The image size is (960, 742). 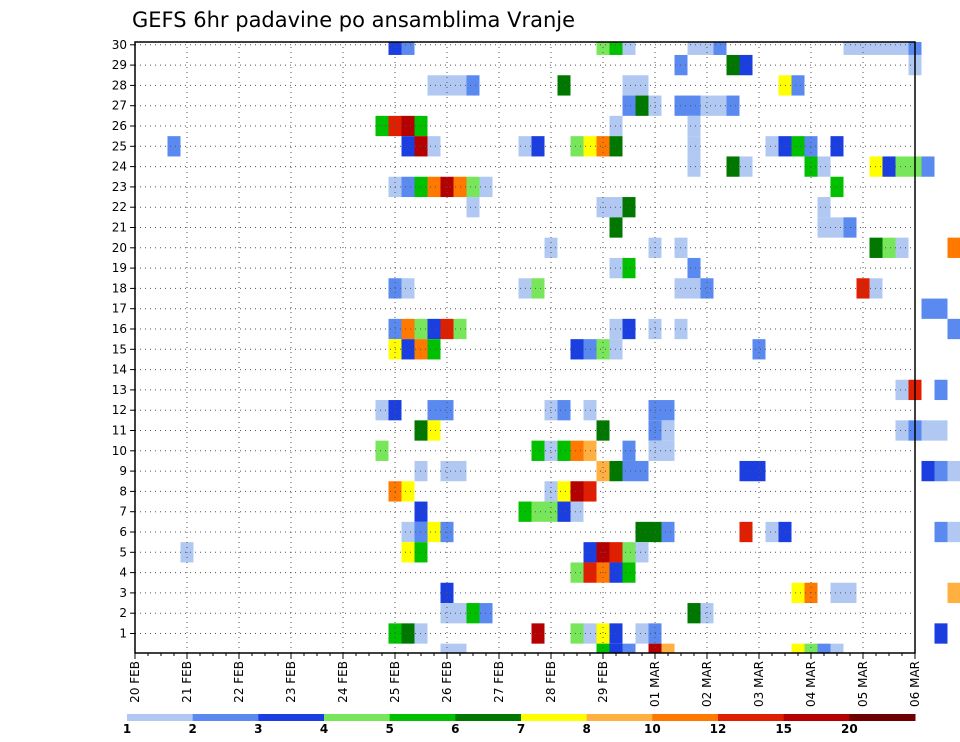 What do you see at coordinates (187, 682) in the screenshot?
I see `x-tick-label: 21 FEB` at bounding box center [187, 682].